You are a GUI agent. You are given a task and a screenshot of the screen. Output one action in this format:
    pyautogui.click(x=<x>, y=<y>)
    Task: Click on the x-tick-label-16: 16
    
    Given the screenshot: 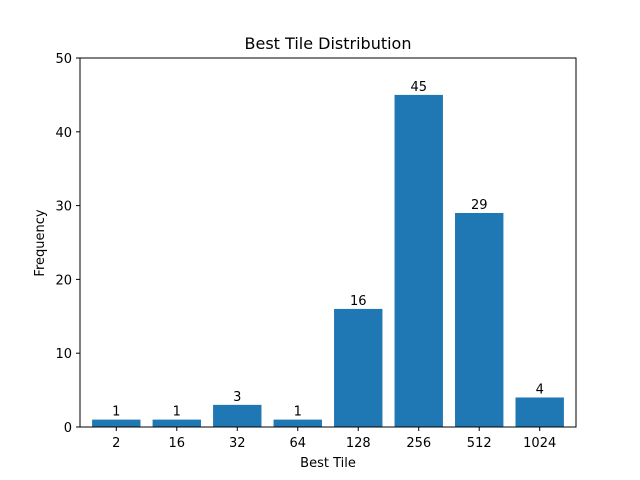 What is the action you would take?
    pyautogui.click(x=177, y=443)
    